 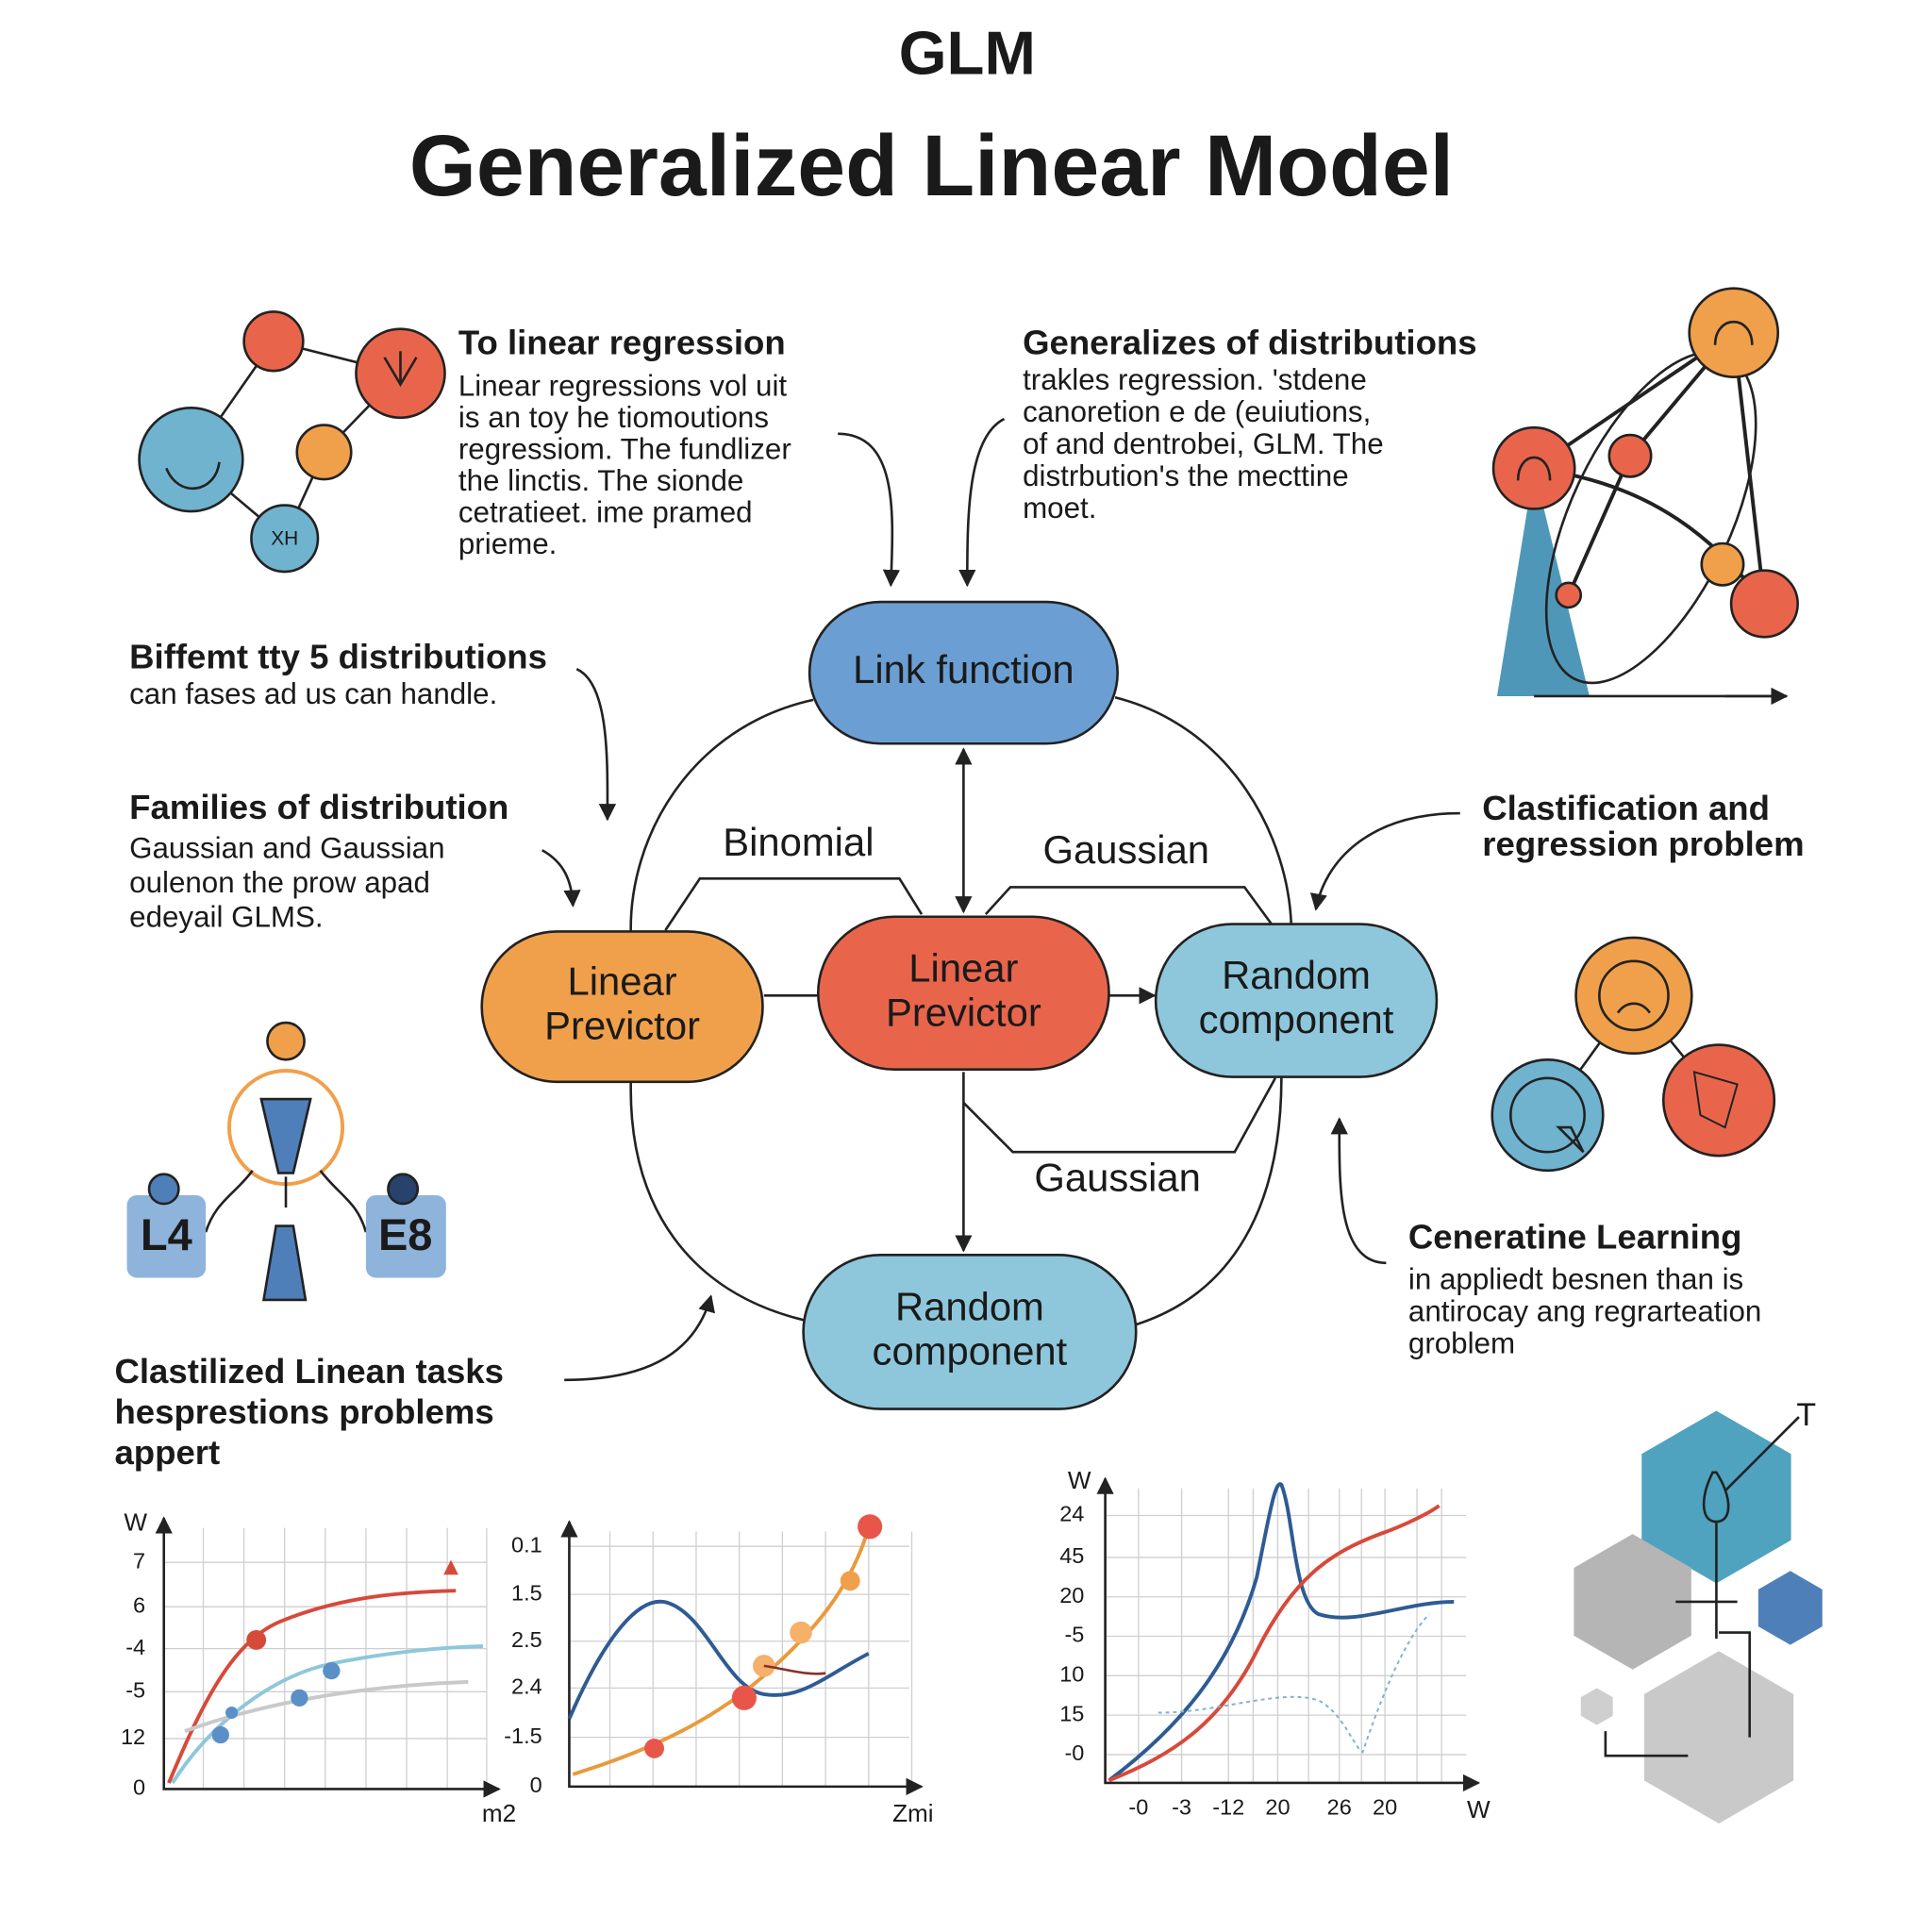 I want to click on y-tick-label: 10, so click(x=1071, y=1674).